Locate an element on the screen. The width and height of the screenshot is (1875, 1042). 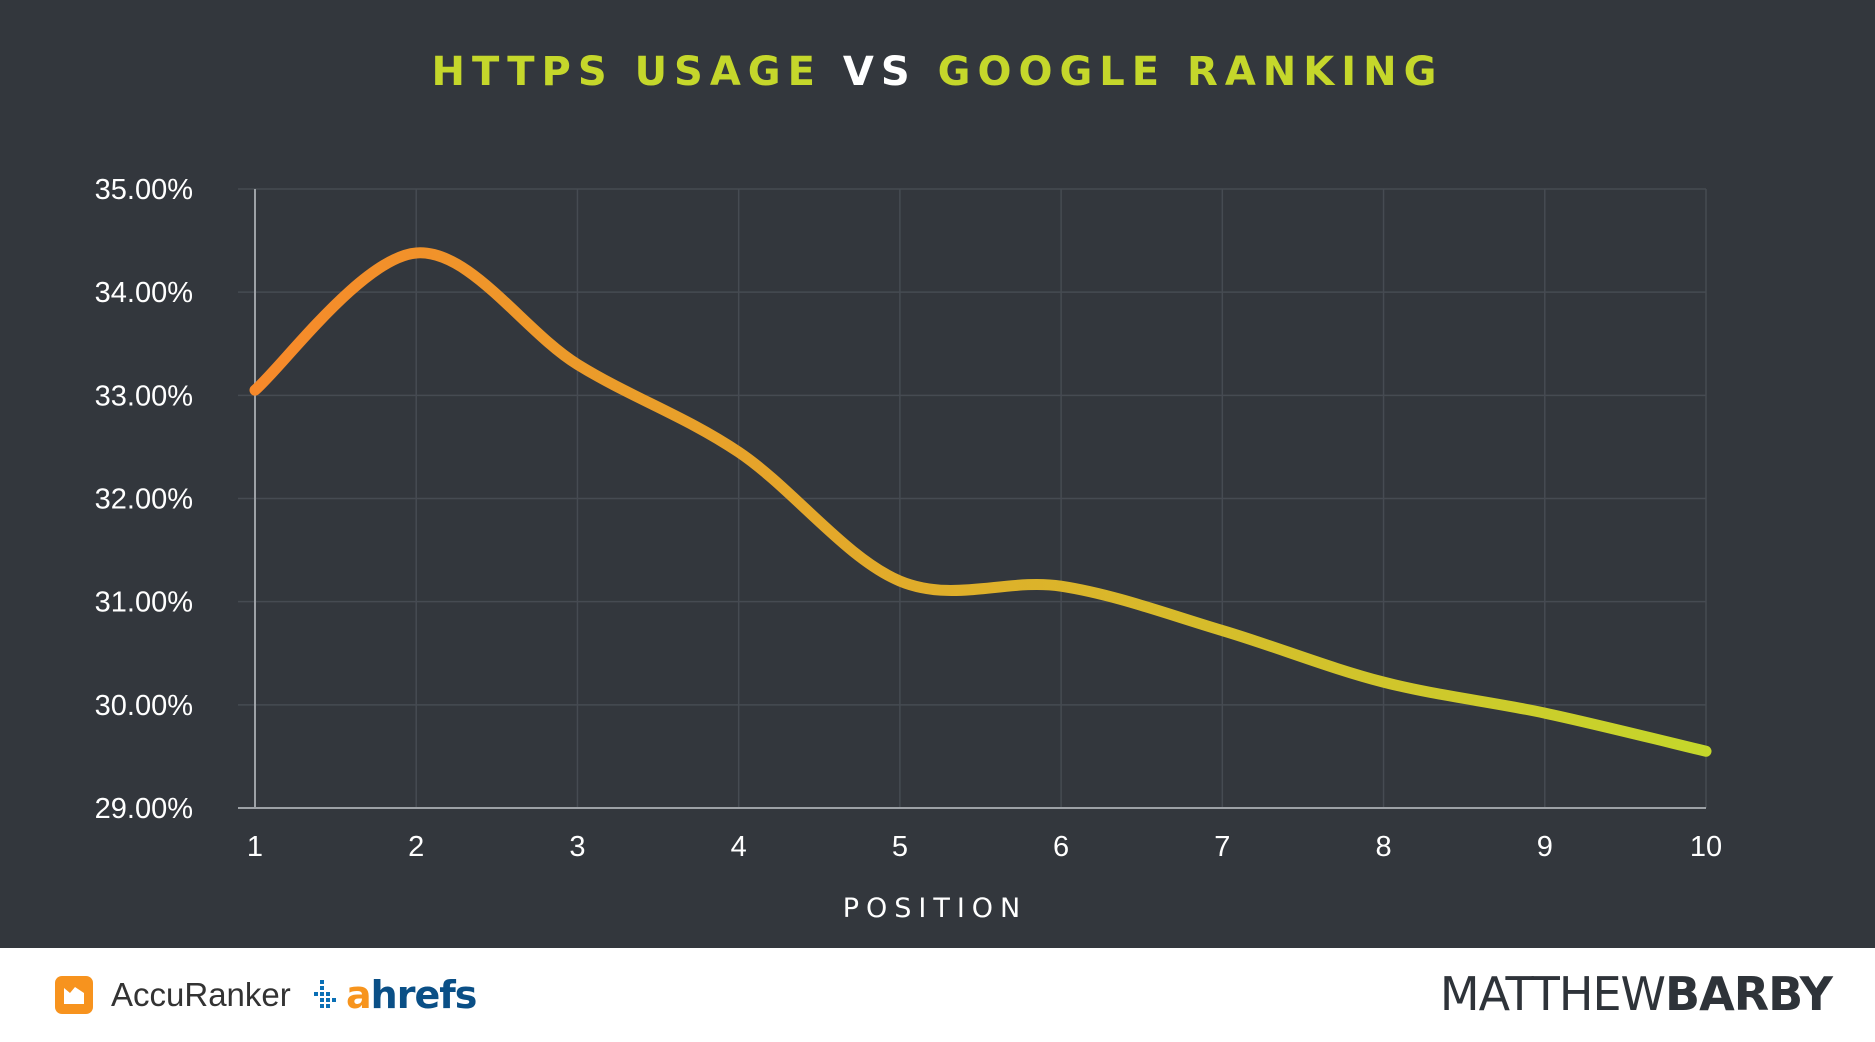
y-tick-label: 30.00% is located at coordinates (144, 706).